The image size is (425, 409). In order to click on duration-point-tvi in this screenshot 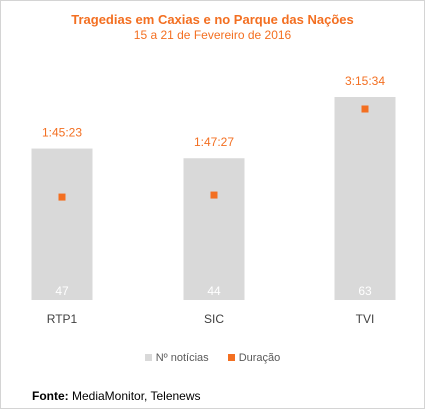, I will do `click(365, 109)`.